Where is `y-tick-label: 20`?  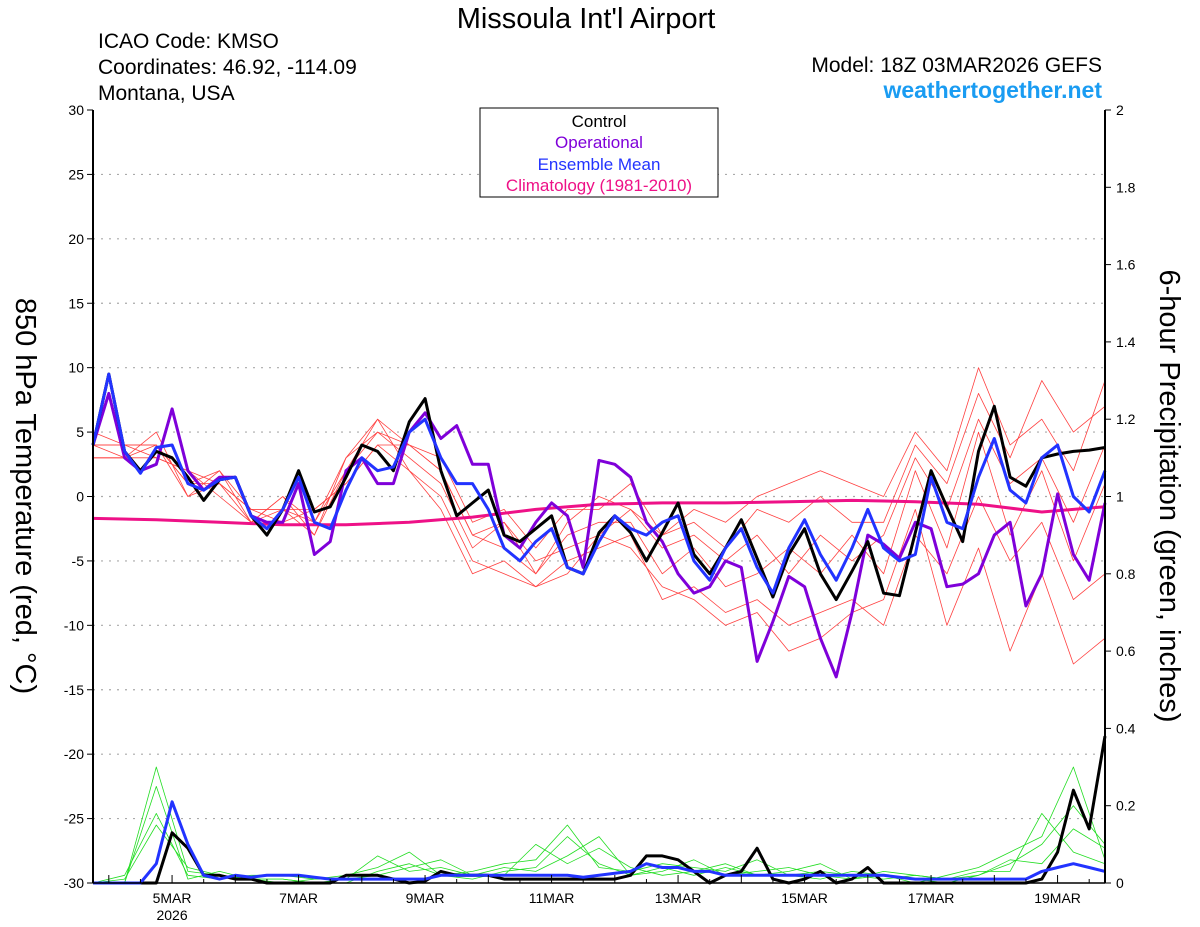
y-tick-label: 20 is located at coordinates (76, 239).